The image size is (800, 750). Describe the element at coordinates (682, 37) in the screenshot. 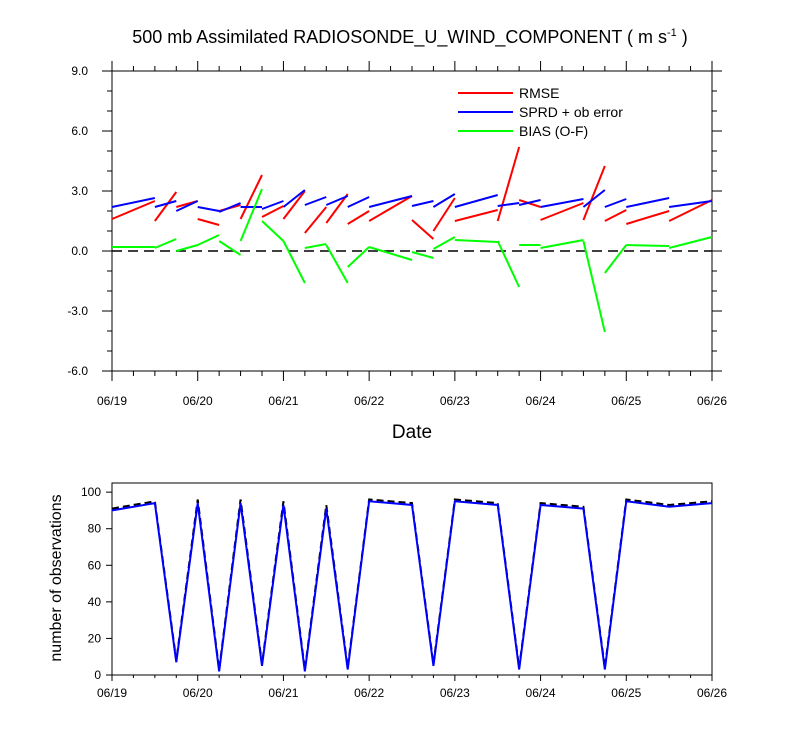

I see `chart-title-close: )` at that location.